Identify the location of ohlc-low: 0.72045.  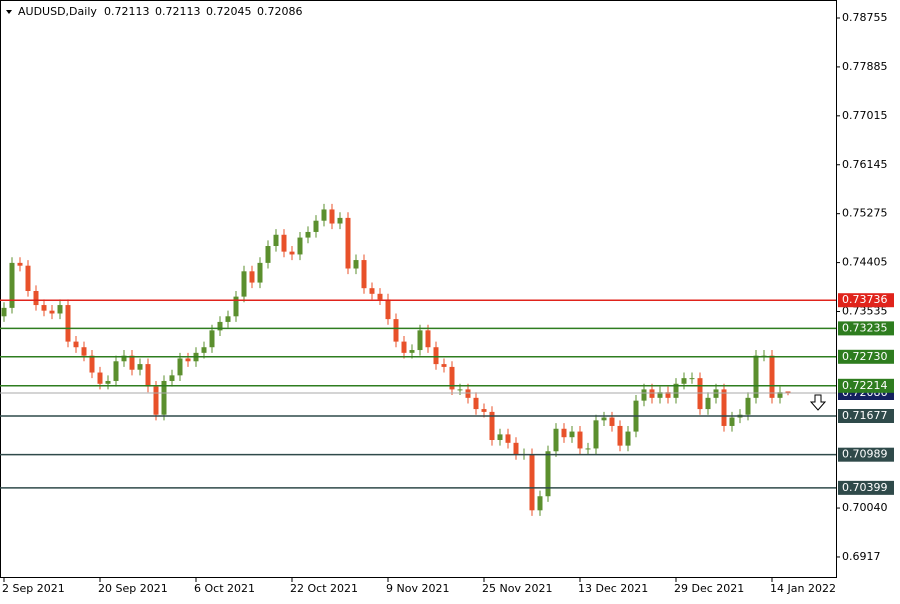
(229, 11).